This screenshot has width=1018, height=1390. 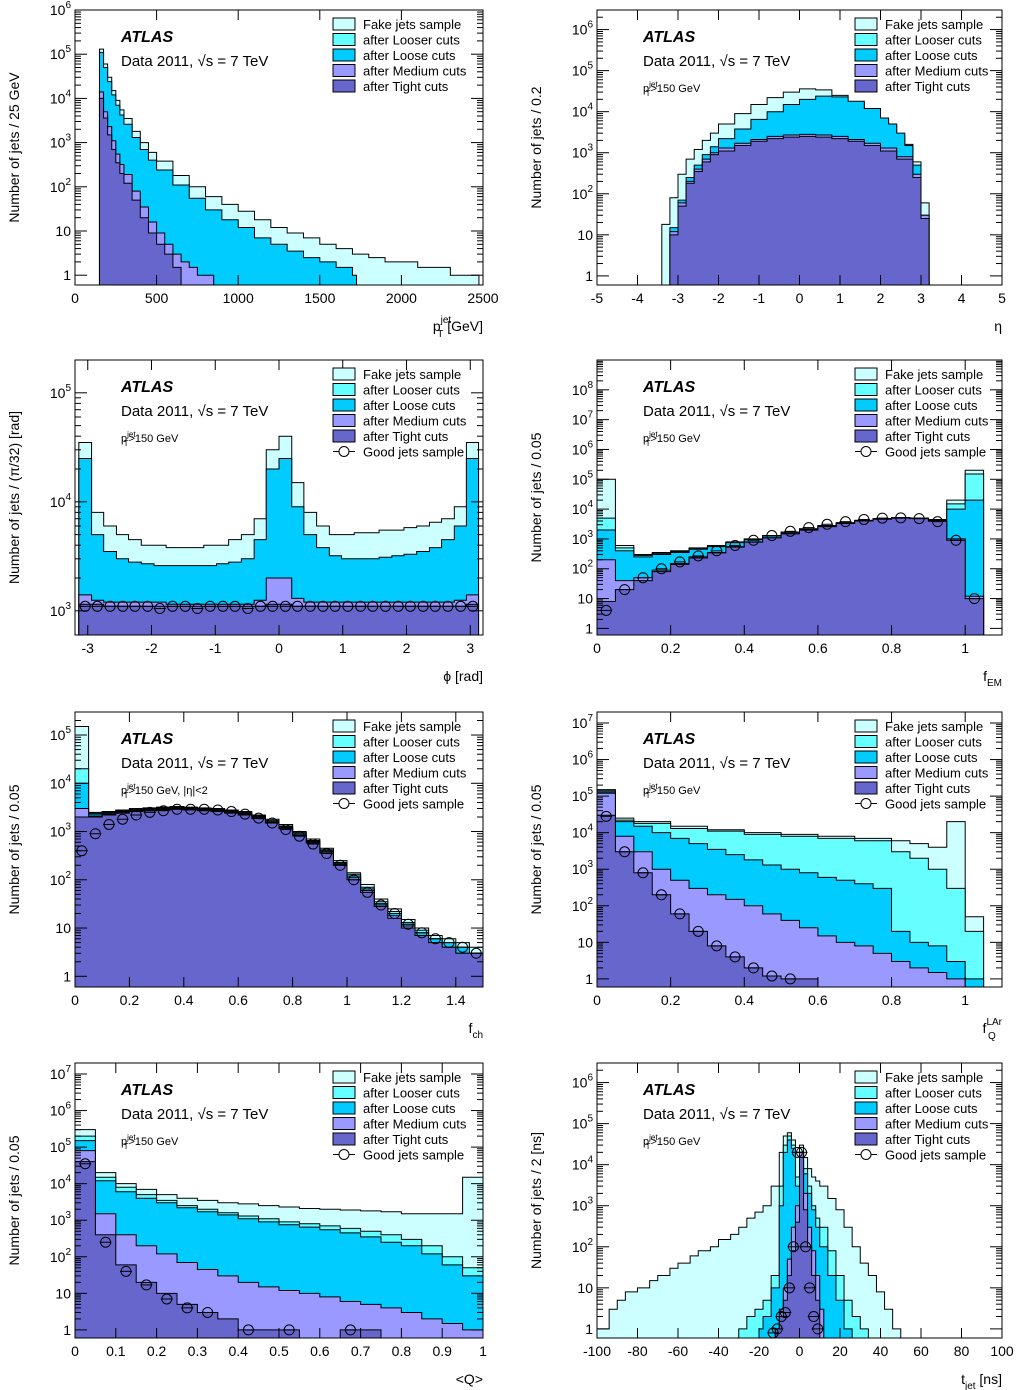 What do you see at coordinates (1002, 1351) in the screenshot?
I see `x-tick-label: 100` at bounding box center [1002, 1351].